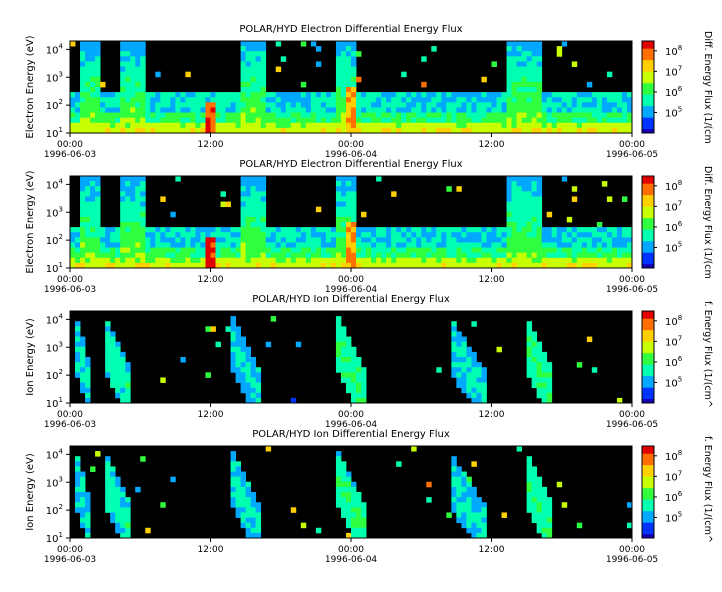  Describe the element at coordinates (54, 240) in the screenshot. I see `y-tick-label: 102` at that location.